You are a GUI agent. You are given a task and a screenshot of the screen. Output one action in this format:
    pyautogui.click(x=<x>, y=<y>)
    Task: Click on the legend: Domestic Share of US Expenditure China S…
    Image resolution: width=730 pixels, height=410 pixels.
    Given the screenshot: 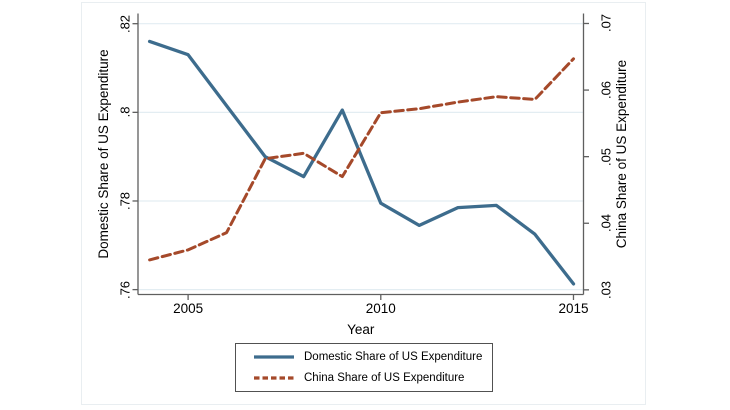 What is the action you would take?
    pyautogui.click(x=364, y=367)
    